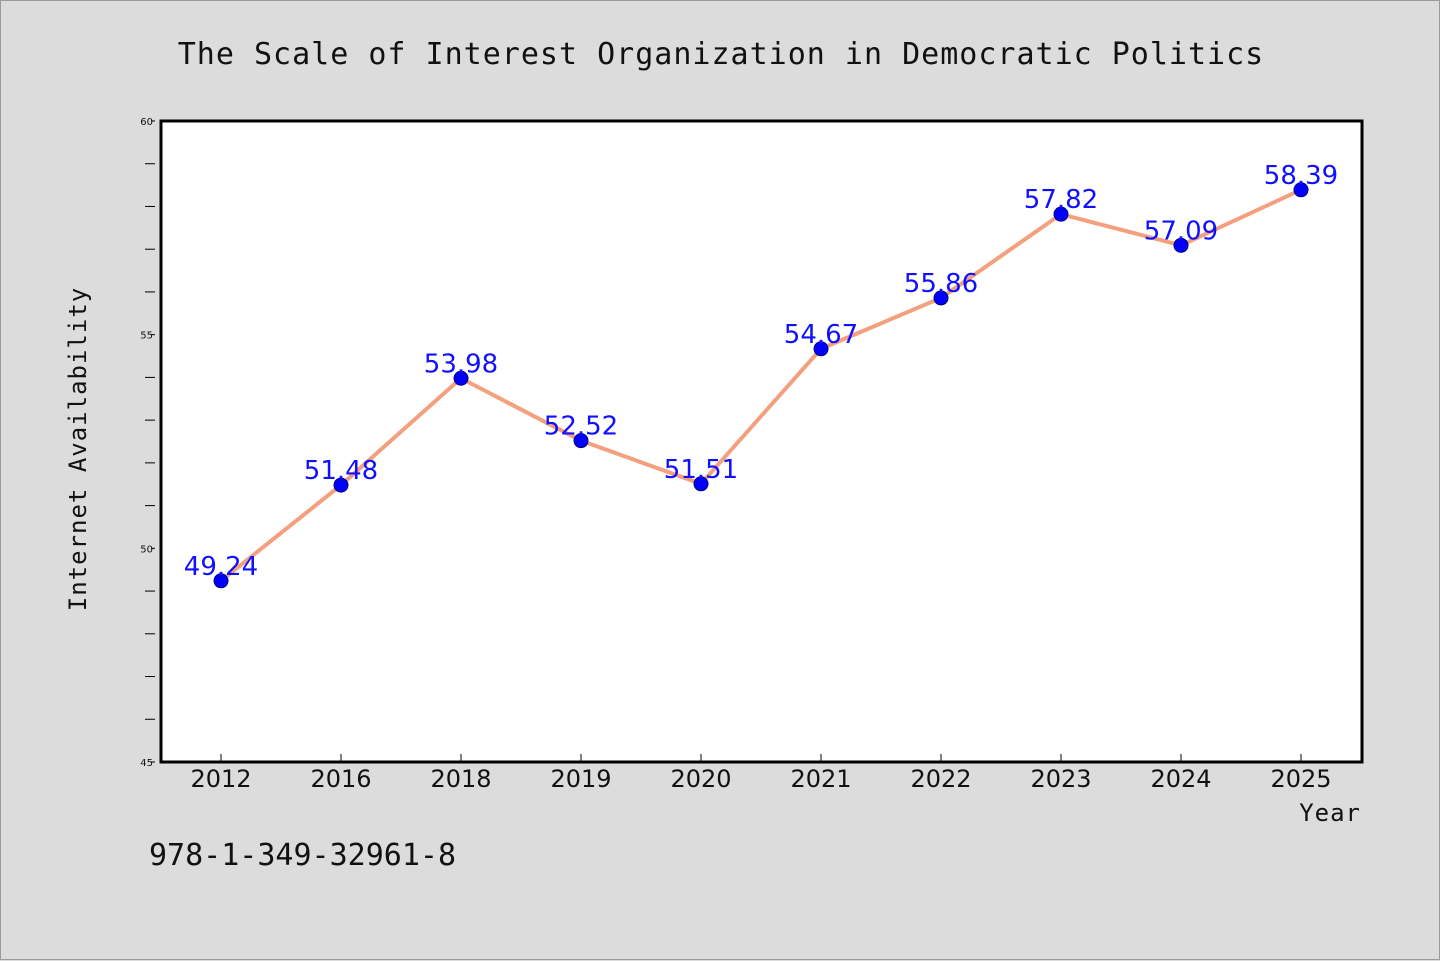 This screenshot has height=961, width=1440. What do you see at coordinates (1330, 813) in the screenshot?
I see `x-axis-label: Year` at bounding box center [1330, 813].